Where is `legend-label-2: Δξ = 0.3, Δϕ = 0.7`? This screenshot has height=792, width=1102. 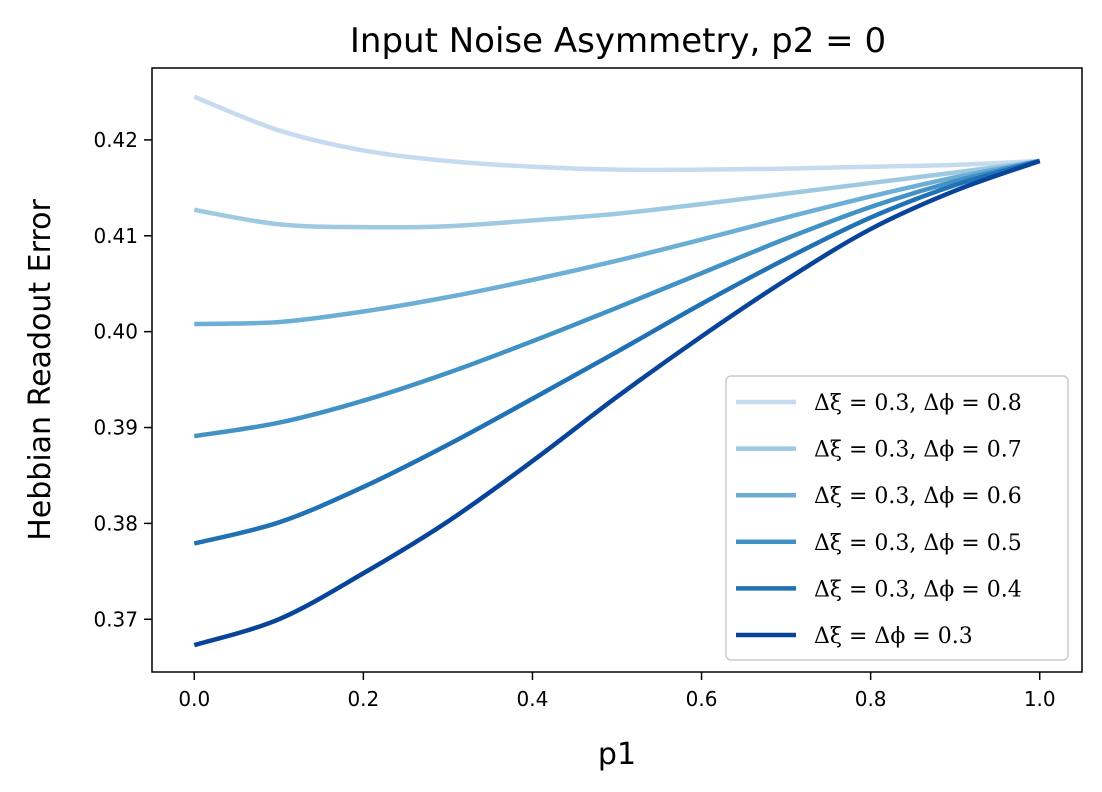
legend-label-2: Δξ = 0.3, Δϕ = 0.7 is located at coordinates (918, 450).